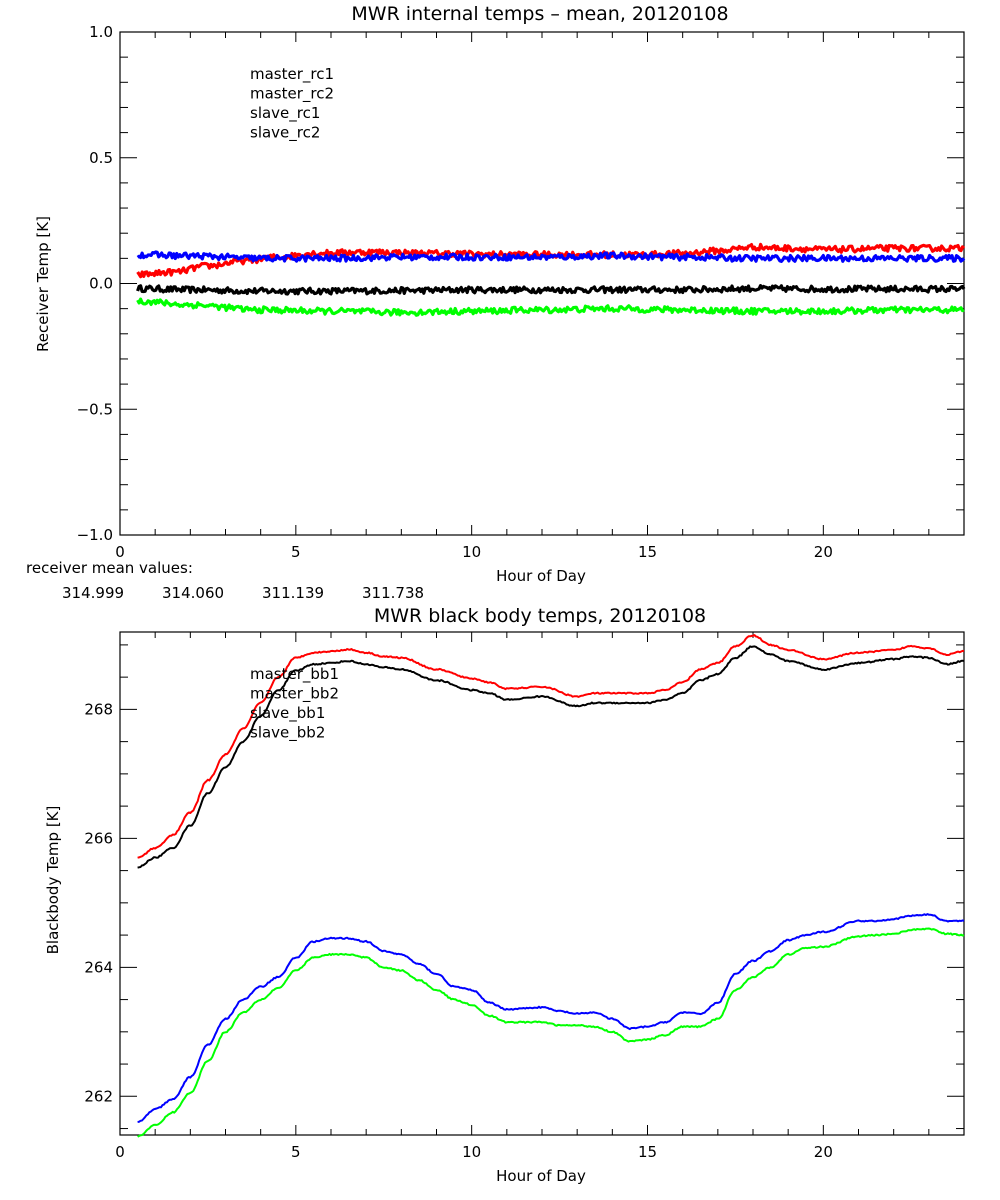 This screenshot has width=1000, height=1200. What do you see at coordinates (101, 284) in the screenshot?
I see `y-tick-label: 0.0` at bounding box center [101, 284].